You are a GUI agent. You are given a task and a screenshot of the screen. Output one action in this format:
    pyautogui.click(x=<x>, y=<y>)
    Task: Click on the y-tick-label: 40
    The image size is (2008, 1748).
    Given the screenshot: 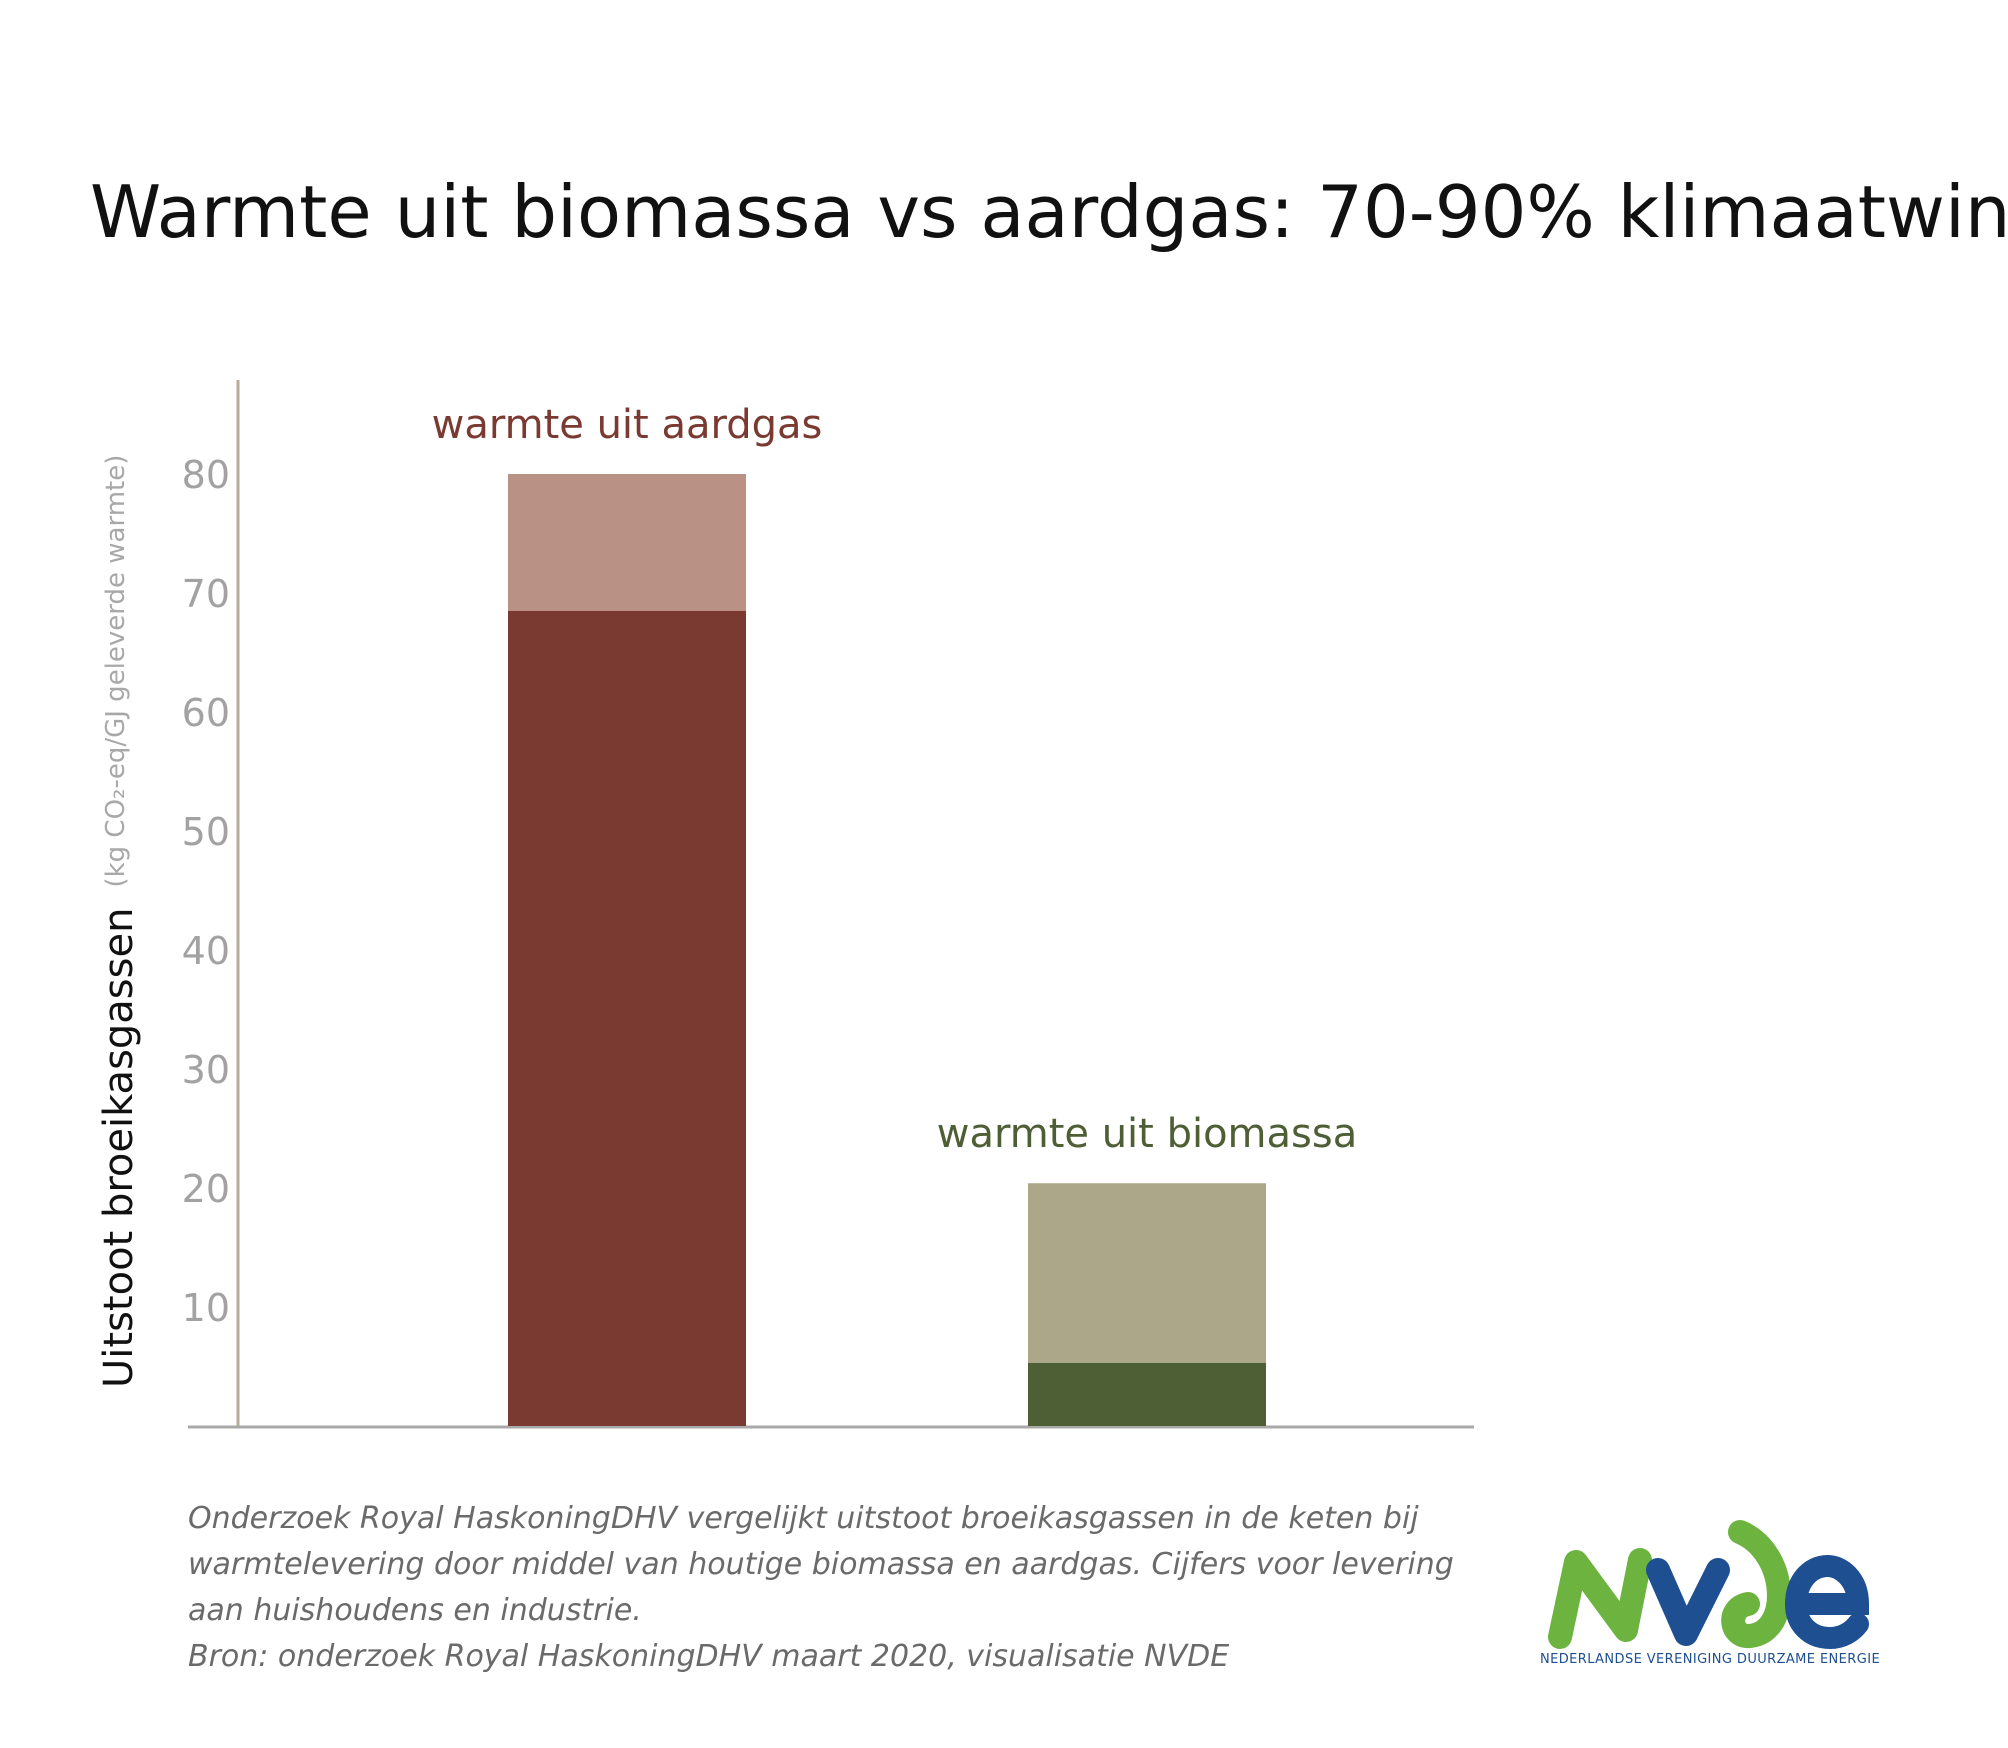 What is the action you would take?
    pyautogui.click(x=206, y=951)
    